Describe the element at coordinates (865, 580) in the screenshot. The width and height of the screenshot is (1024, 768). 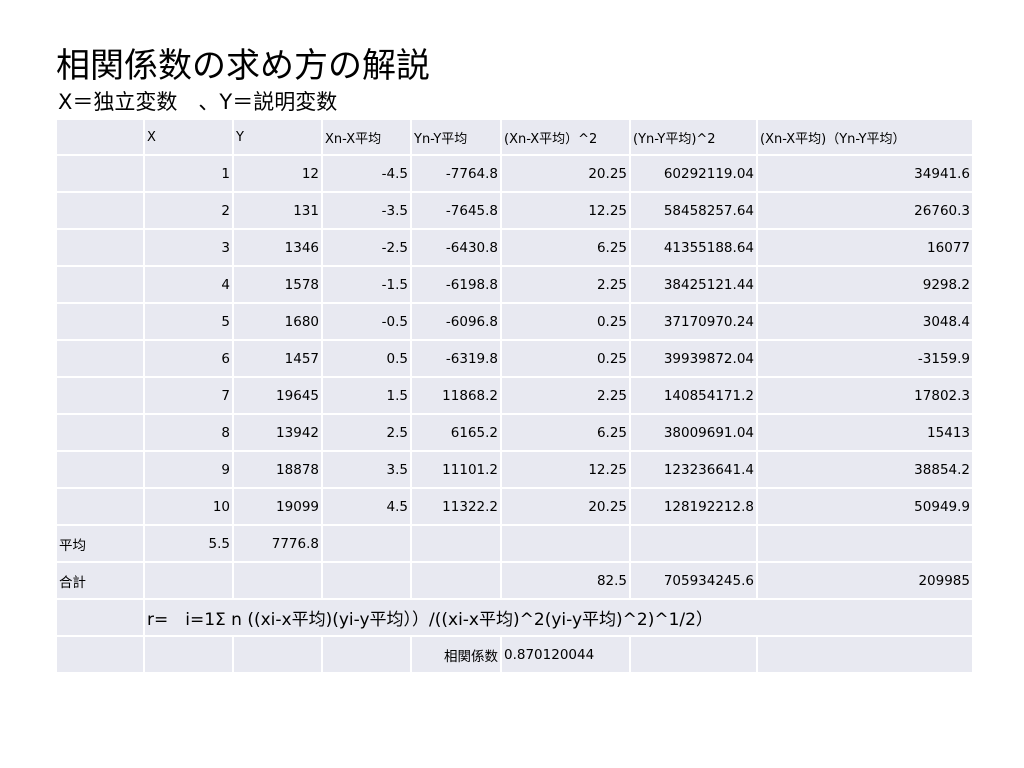
I see `table-cell: 209985` at that location.